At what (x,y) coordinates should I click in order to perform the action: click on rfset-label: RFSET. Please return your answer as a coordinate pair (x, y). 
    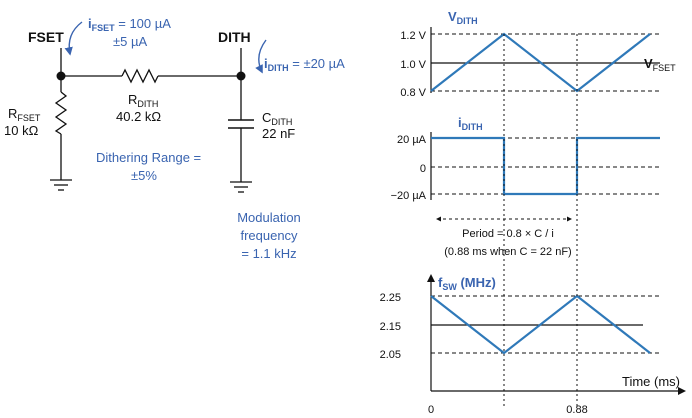
    Looking at the image, I should click on (24, 114).